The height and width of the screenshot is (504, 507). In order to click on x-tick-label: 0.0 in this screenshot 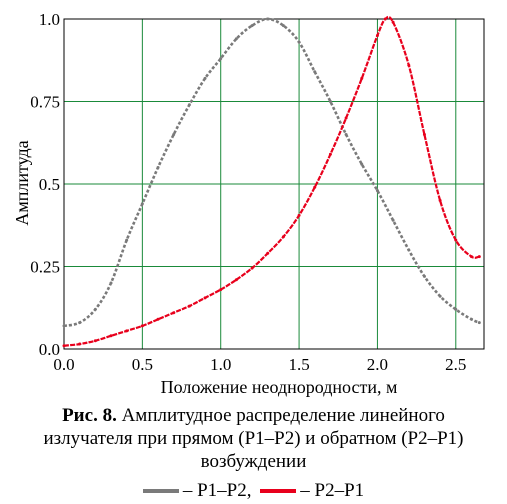, I will do `click(63, 364)`.